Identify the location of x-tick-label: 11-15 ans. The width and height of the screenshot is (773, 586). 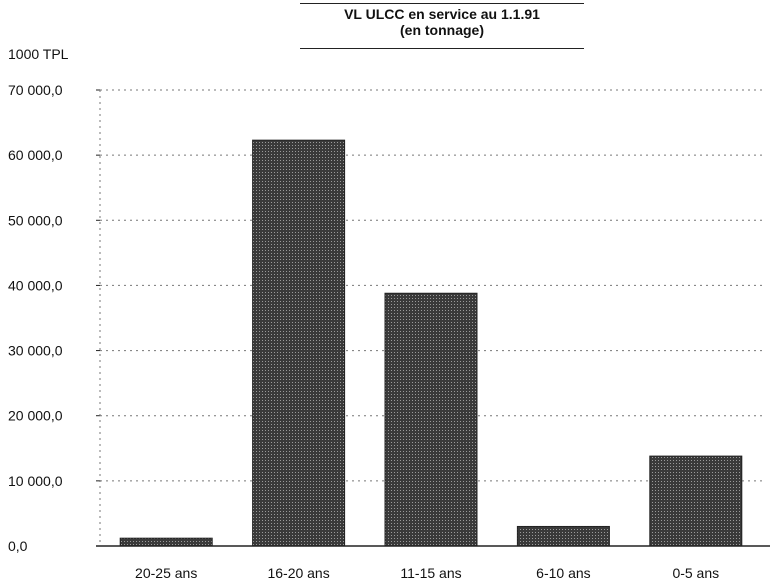
(430, 573).